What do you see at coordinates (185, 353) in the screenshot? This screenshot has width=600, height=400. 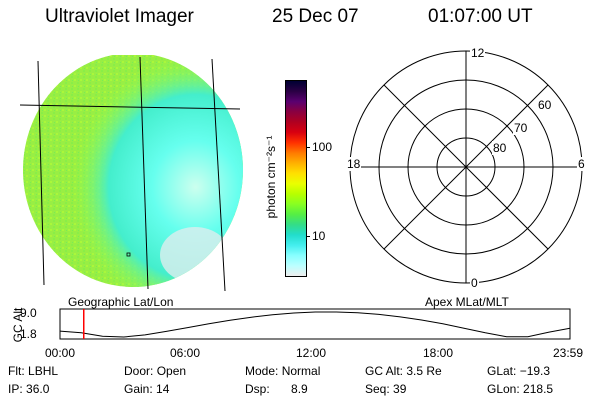 I see `xtick-0600: 06:00` at bounding box center [185, 353].